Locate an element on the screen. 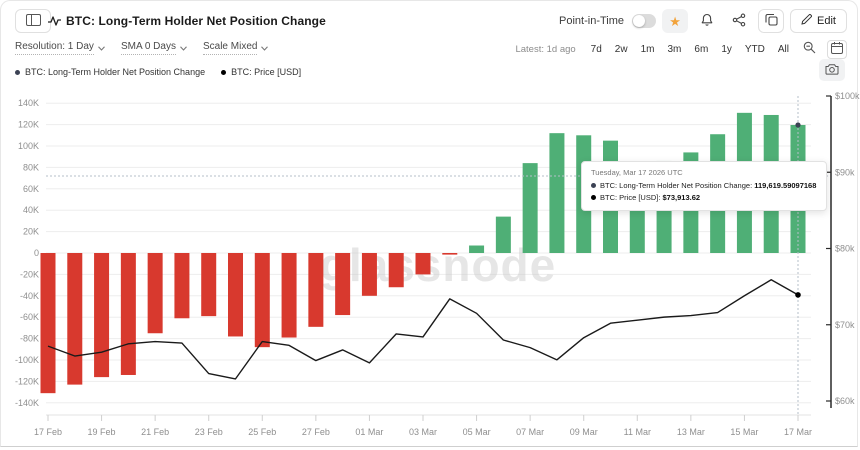 This screenshot has width=860, height=450. copy-button is located at coordinates (771, 21).